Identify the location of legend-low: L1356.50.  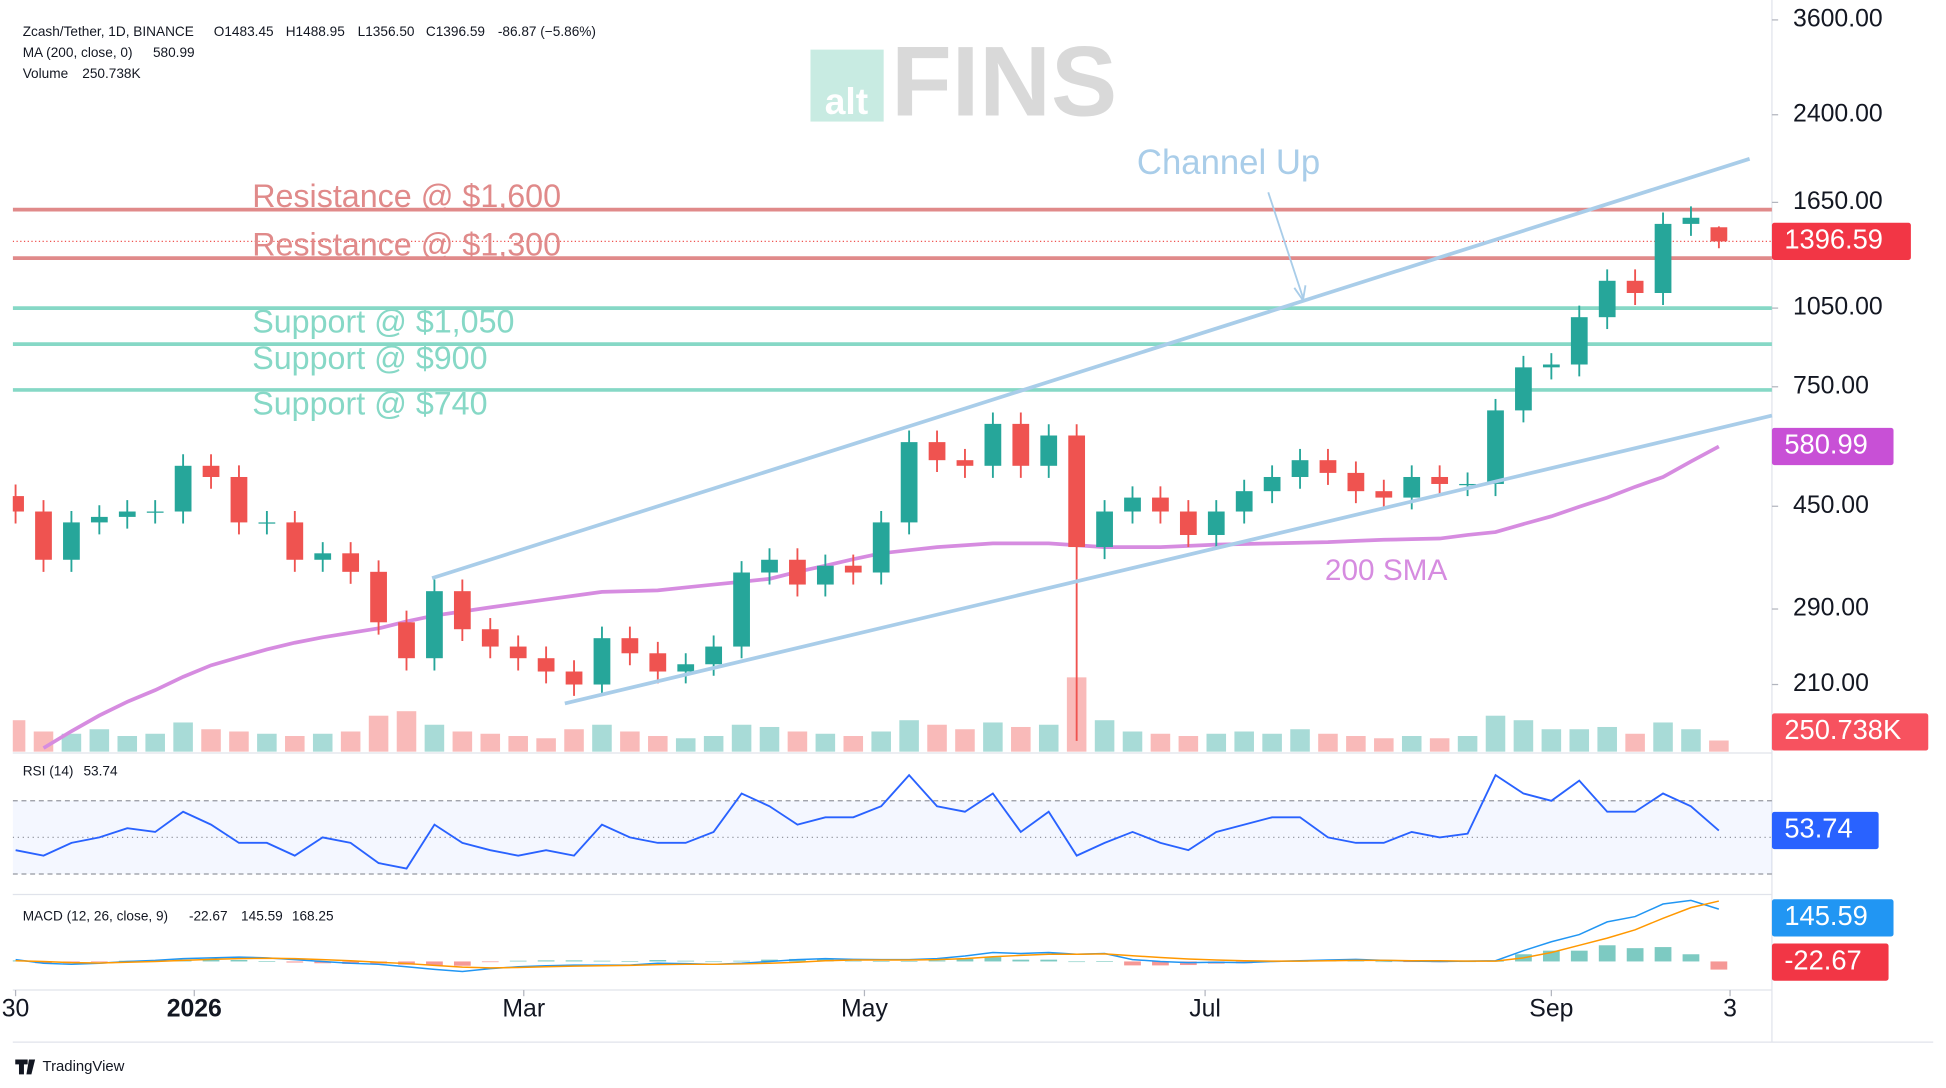
(386, 31).